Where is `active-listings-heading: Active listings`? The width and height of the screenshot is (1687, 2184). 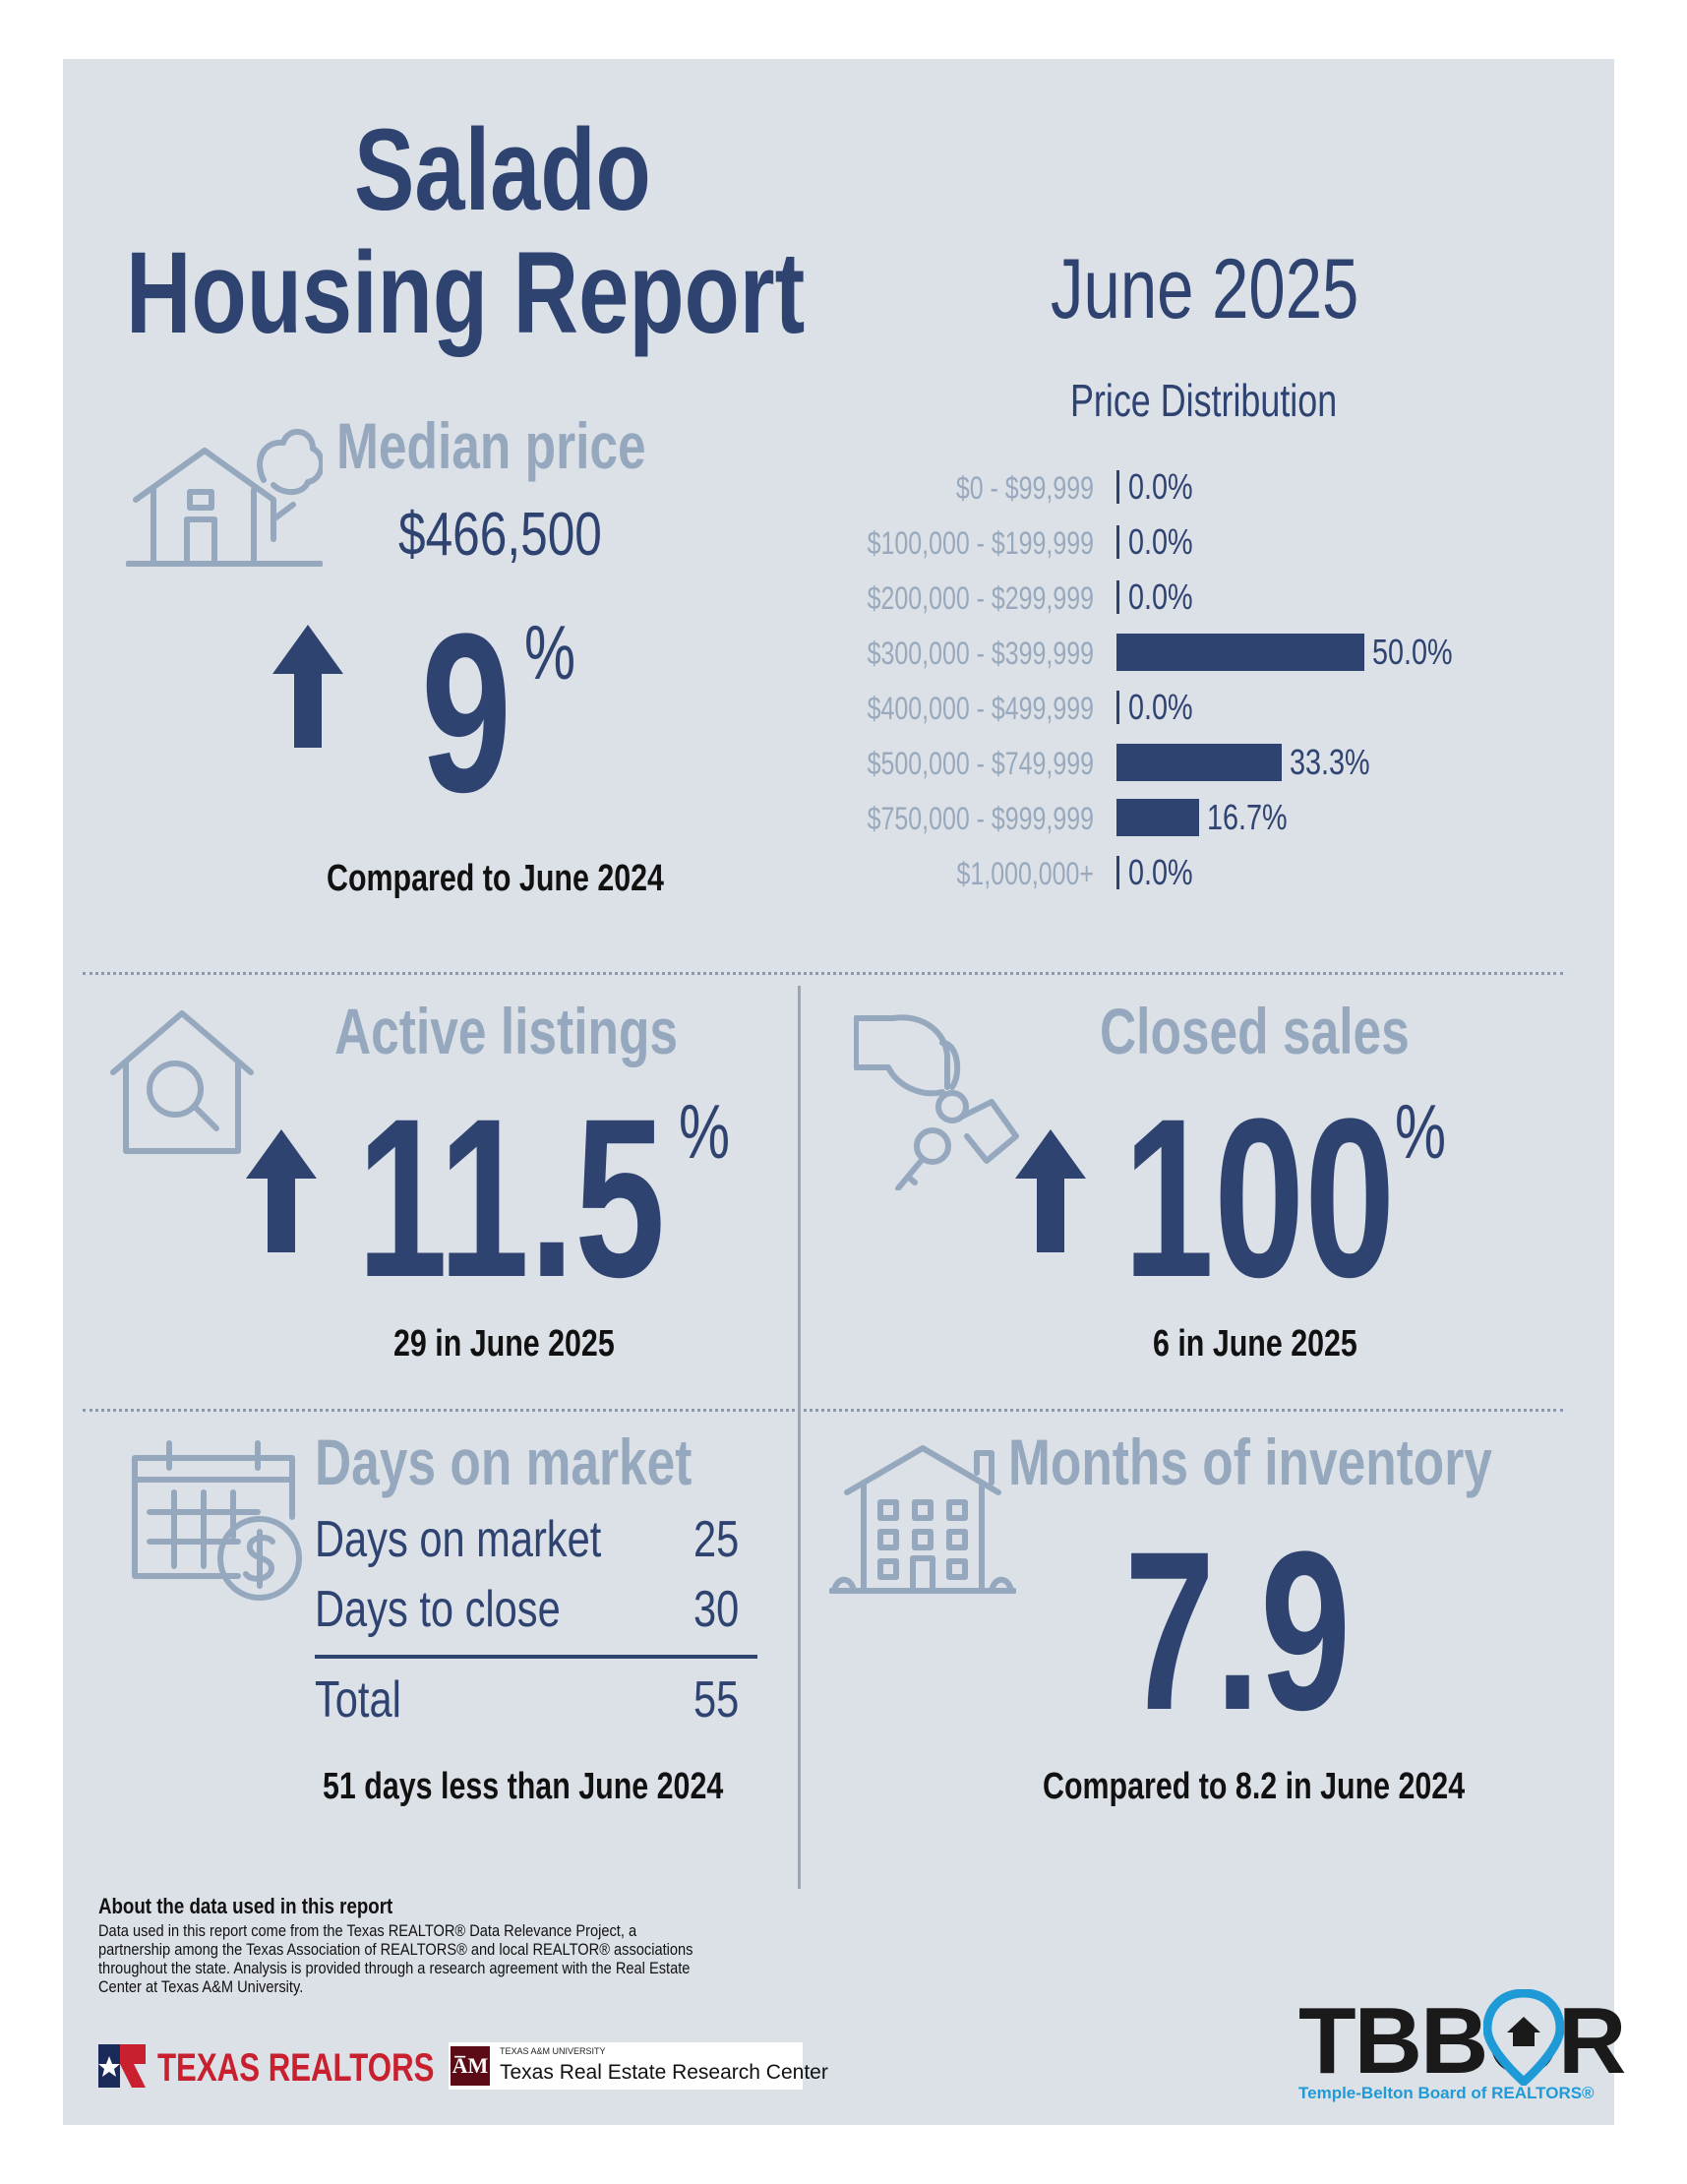
active-listings-heading: Active listings is located at coordinates (506, 1031).